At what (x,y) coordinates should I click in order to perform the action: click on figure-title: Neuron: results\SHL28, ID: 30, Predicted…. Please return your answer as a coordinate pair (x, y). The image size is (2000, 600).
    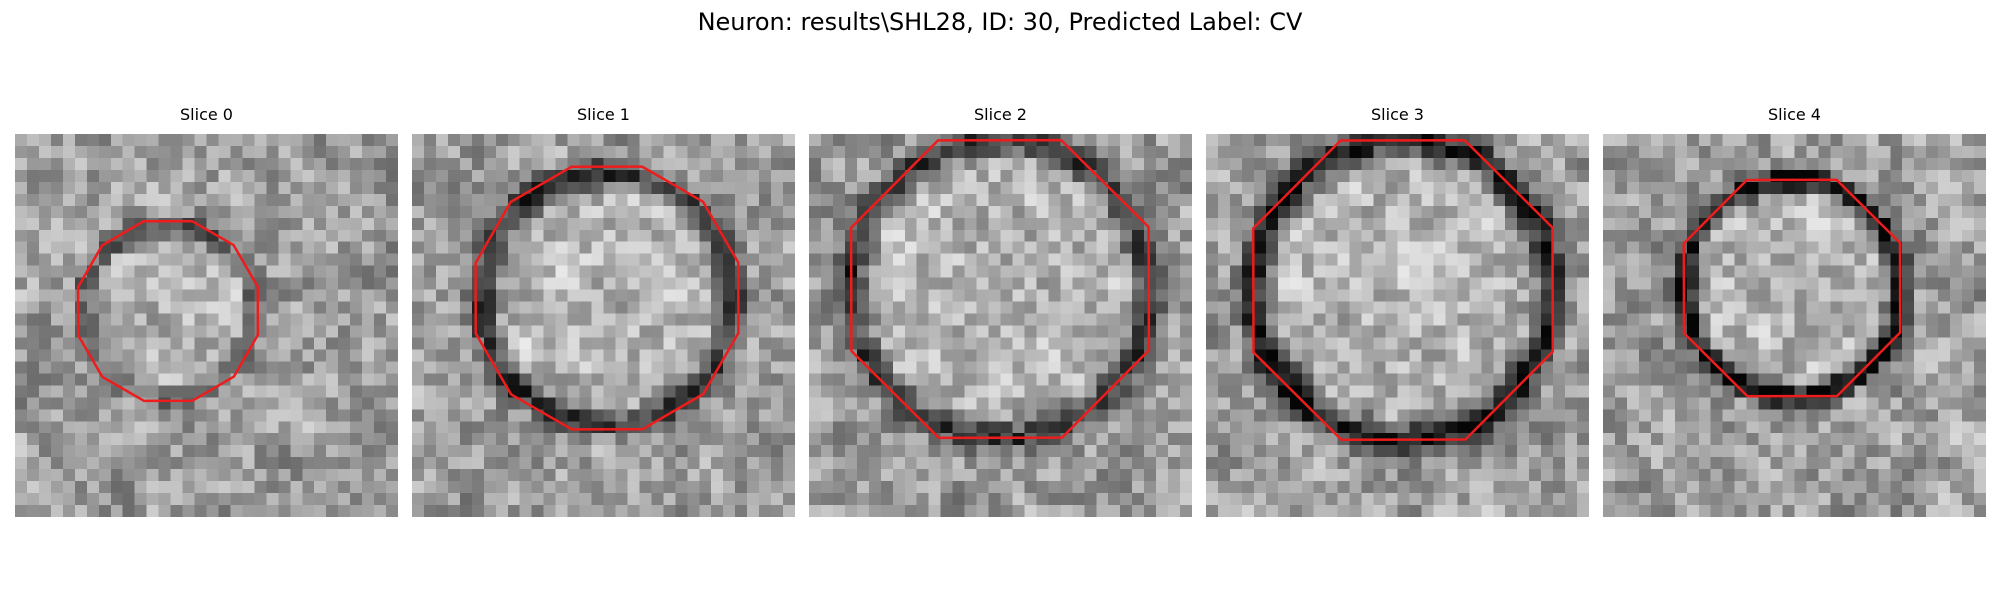
    Looking at the image, I should click on (1000, 22).